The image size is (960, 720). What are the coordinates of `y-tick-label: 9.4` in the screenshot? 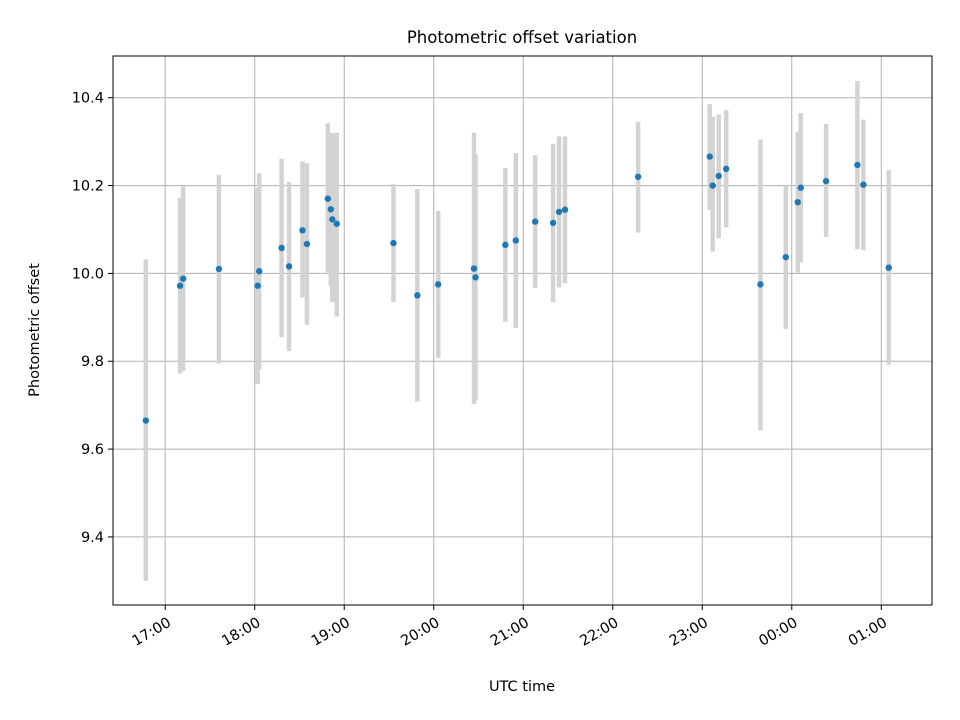 It's located at (92, 538).